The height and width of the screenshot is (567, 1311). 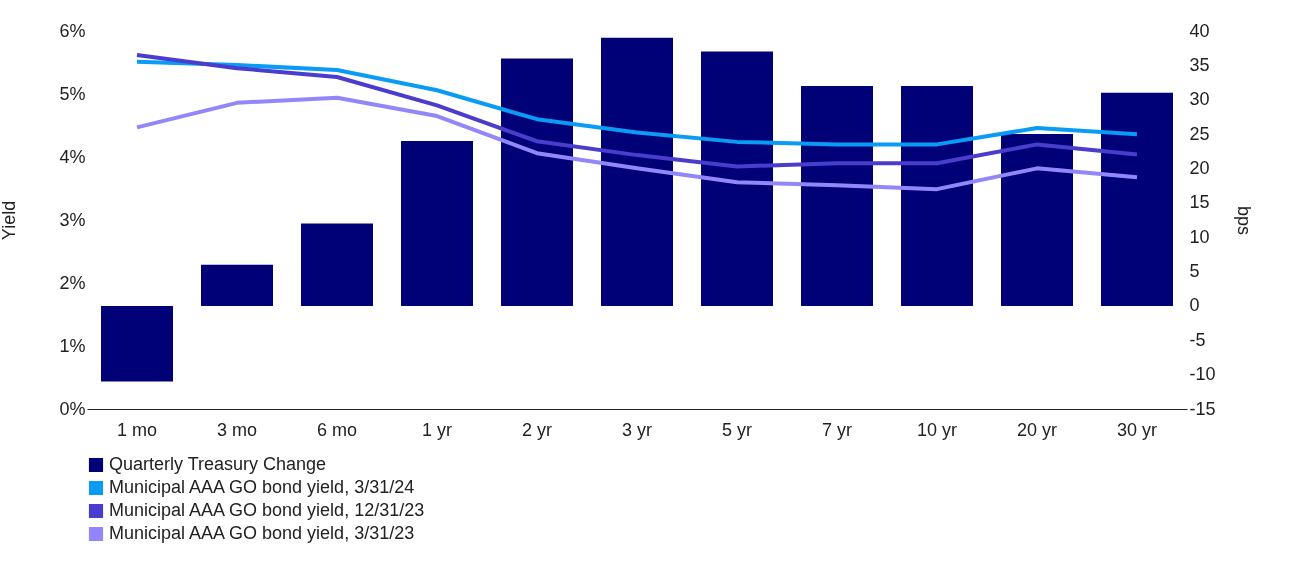 I want to click on y2-tick-label: 10, so click(x=1199, y=236).